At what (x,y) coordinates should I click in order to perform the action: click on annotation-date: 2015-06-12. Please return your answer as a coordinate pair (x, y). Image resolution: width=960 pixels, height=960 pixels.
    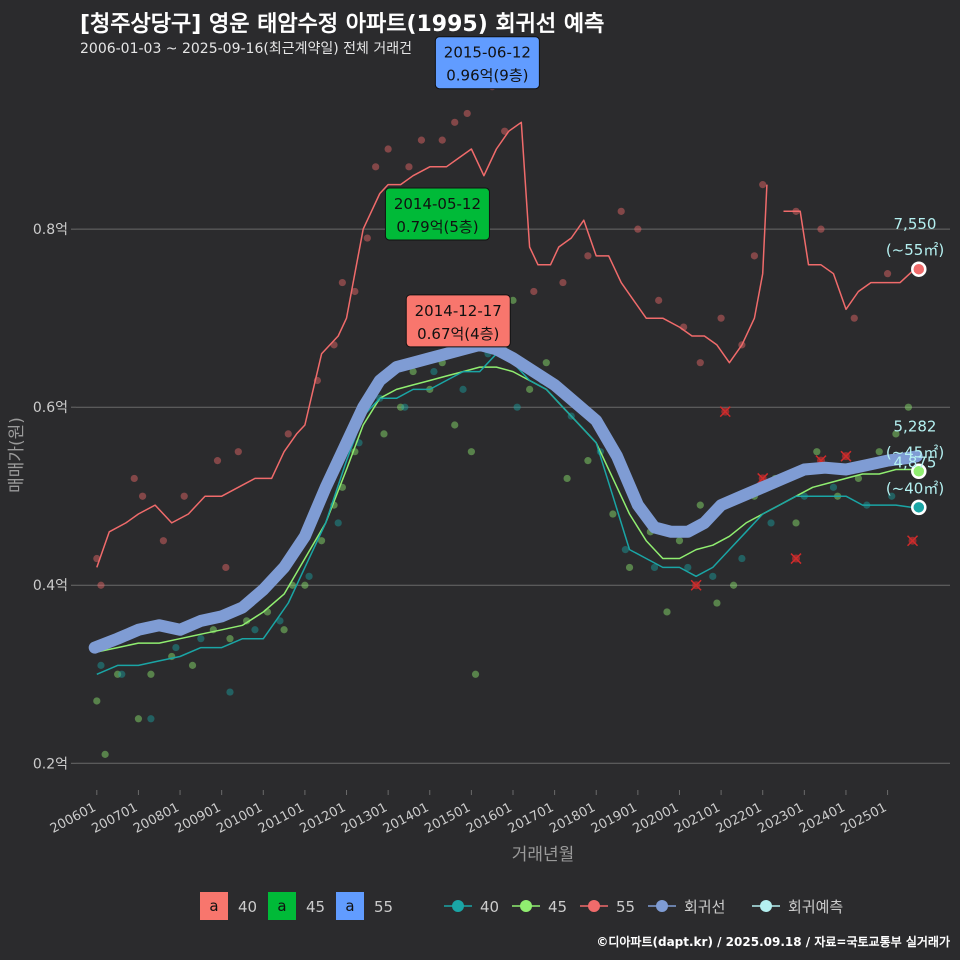
    Looking at the image, I should click on (487, 53).